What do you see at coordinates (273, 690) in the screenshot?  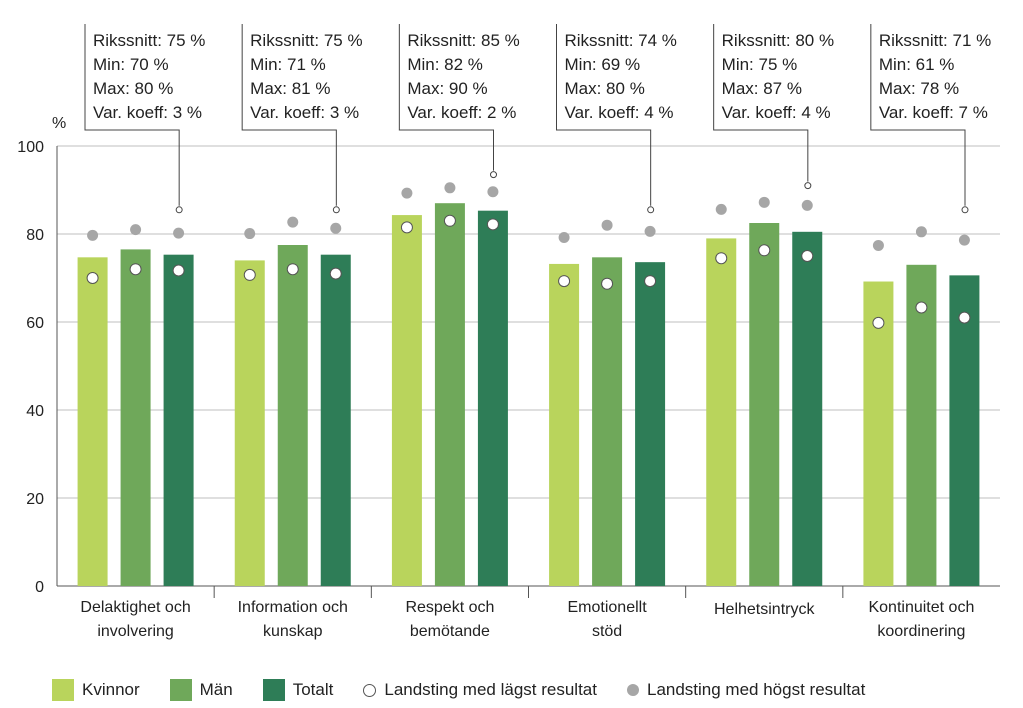 I see `legend-swatch-totalt` at bounding box center [273, 690].